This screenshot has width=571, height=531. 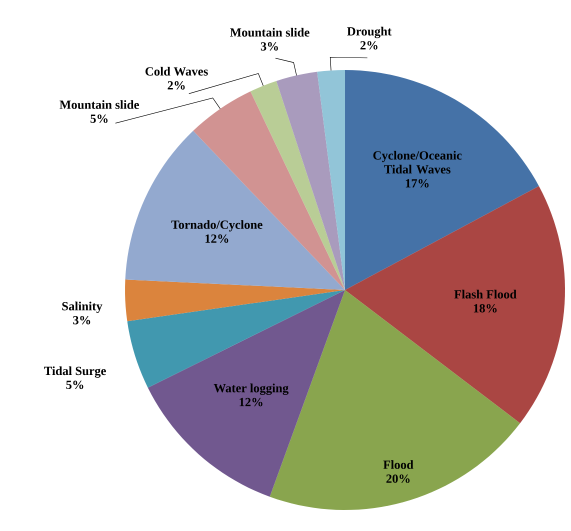 What do you see at coordinates (82, 307) in the screenshot?
I see `slice-label: Salinity` at bounding box center [82, 307].